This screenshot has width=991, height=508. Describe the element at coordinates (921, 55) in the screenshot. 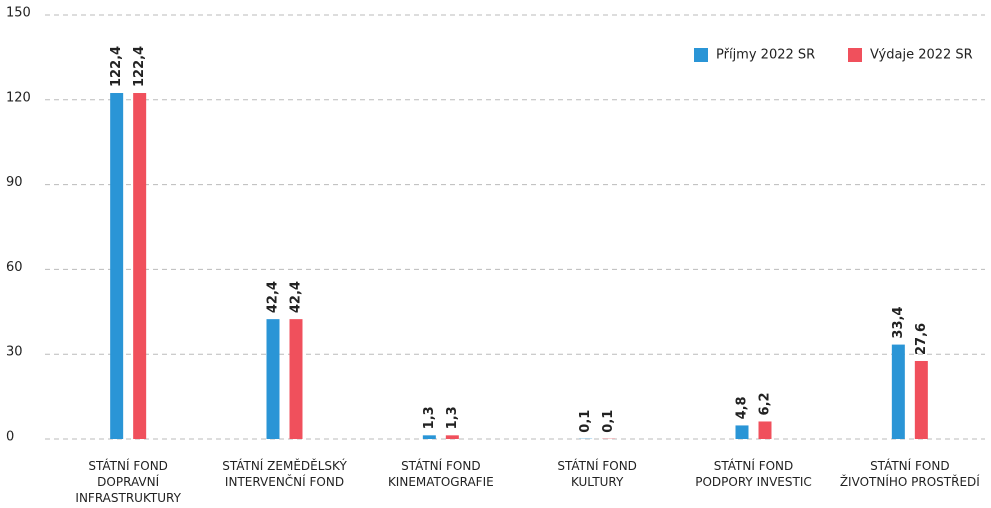

I see `legend-label: Výdaje 2022 SR` at that location.